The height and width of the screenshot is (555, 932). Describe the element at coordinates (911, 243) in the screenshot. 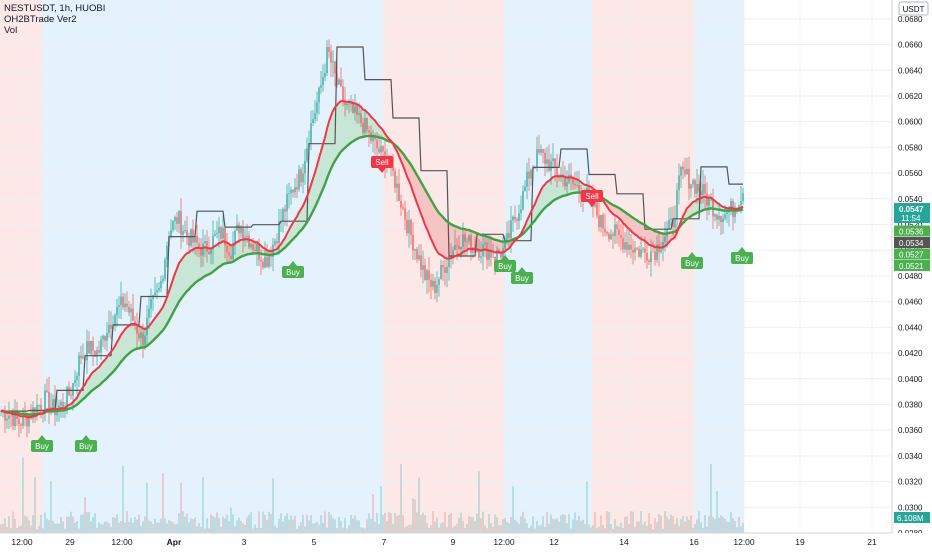

I see `price-tag-label: 0.0534` at that location.